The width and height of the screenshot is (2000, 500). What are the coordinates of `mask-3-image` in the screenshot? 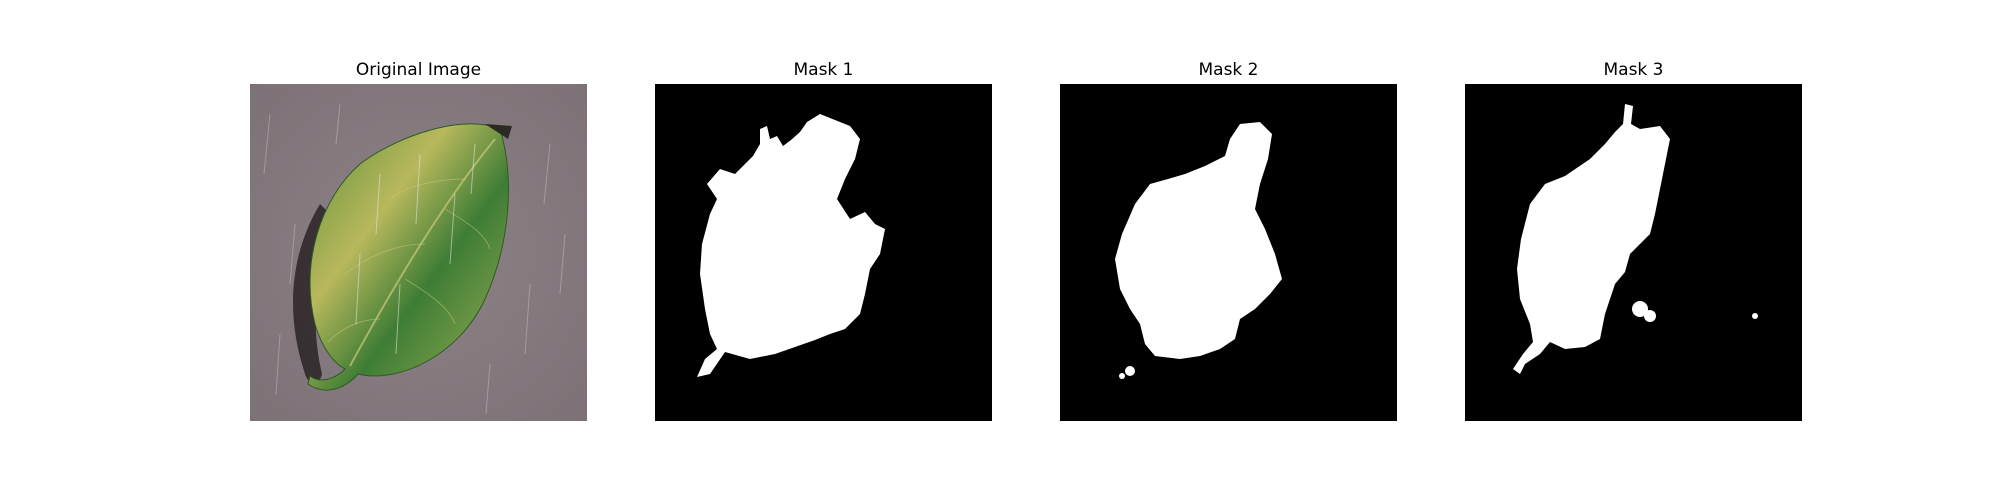 It's located at (1633, 252).